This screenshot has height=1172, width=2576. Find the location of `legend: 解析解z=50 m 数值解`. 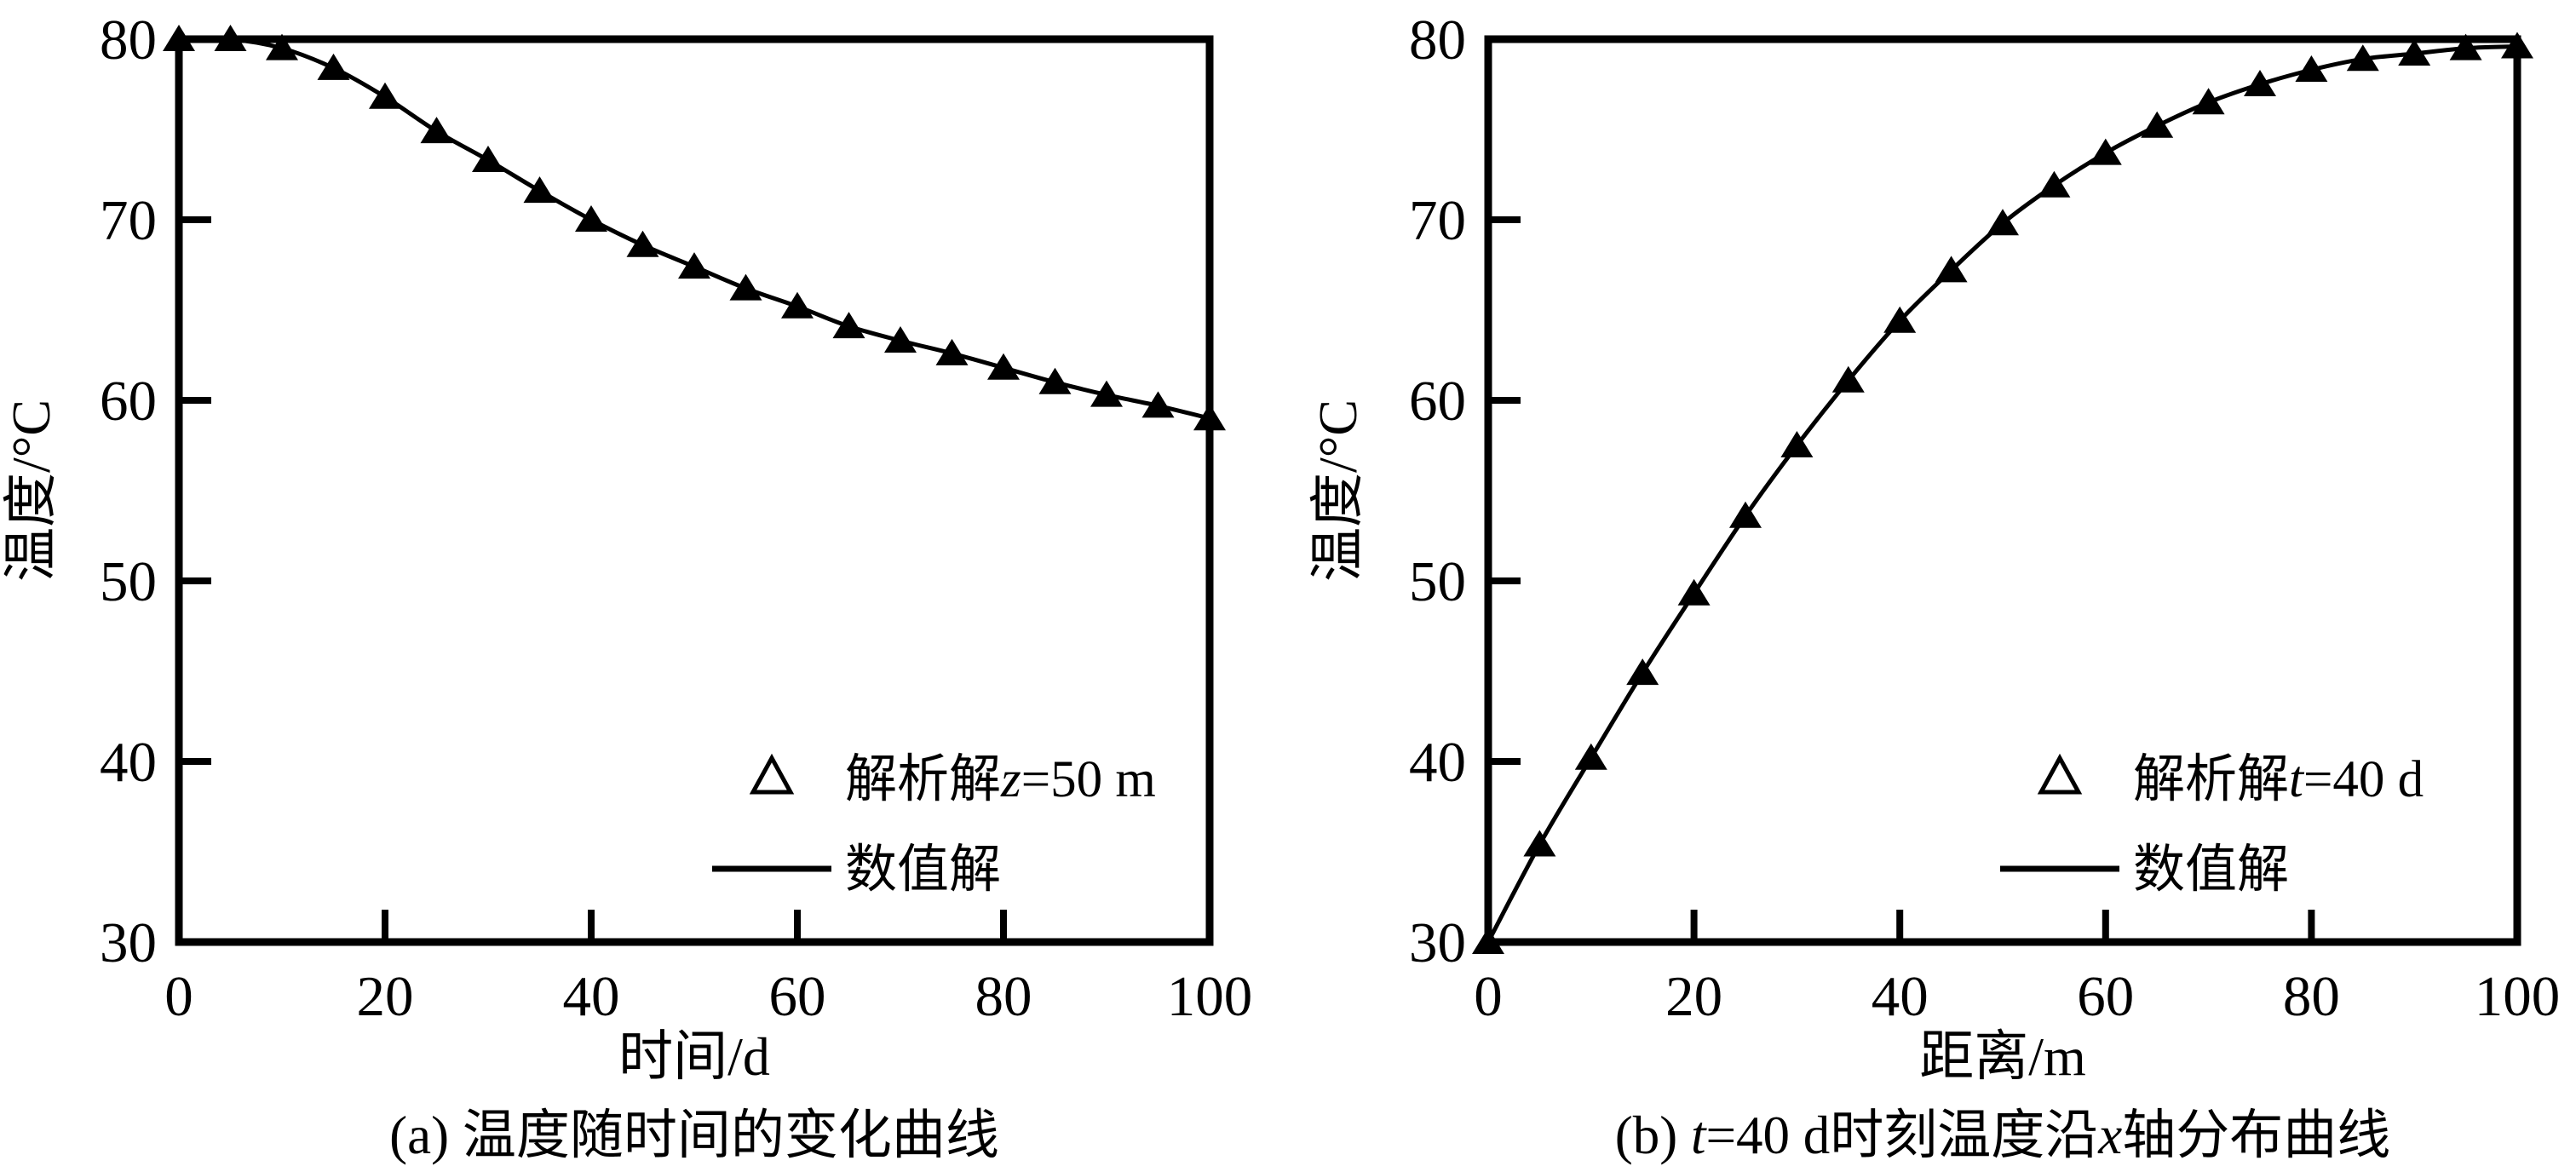

legend: 解析解z=50 m 数值解 is located at coordinates (934, 825).